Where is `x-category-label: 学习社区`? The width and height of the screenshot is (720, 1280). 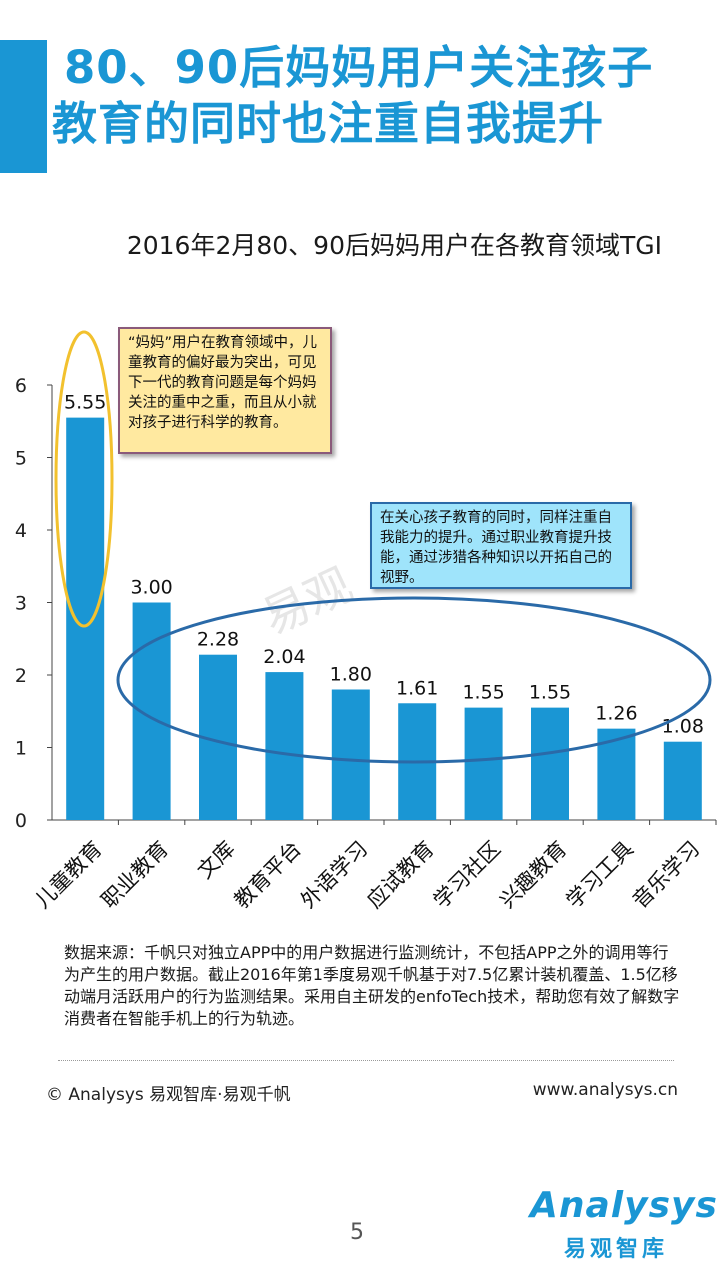
x-category-label: 学习社区 is located at coordinates (467, 875).